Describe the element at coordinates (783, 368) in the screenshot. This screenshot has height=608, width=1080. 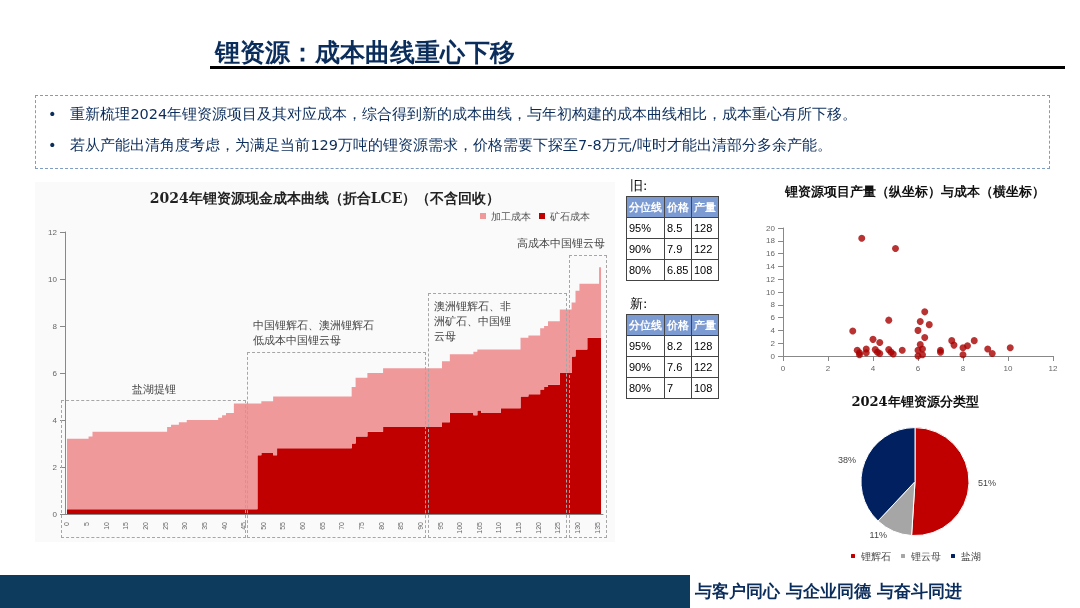
I see `x-tick-label: 0` at that location.